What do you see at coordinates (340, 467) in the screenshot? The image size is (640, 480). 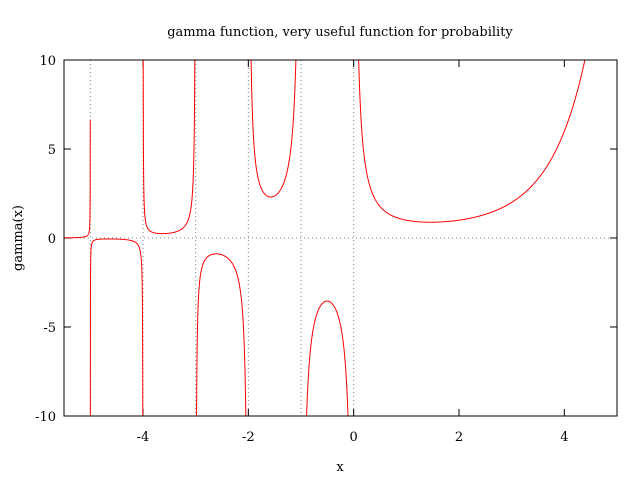 I see `x-axis-label: x` at bounding box center [340, 467].